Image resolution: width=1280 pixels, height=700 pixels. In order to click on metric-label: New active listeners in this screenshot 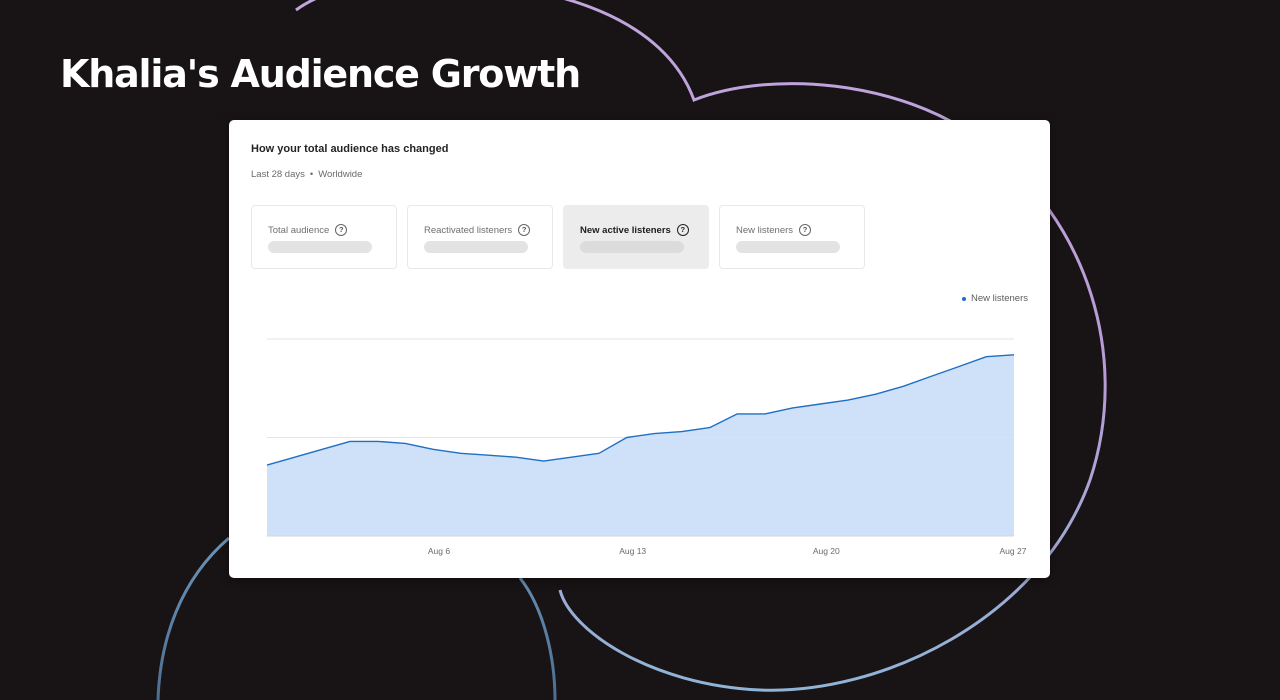, I will do `click(625, 230)`.